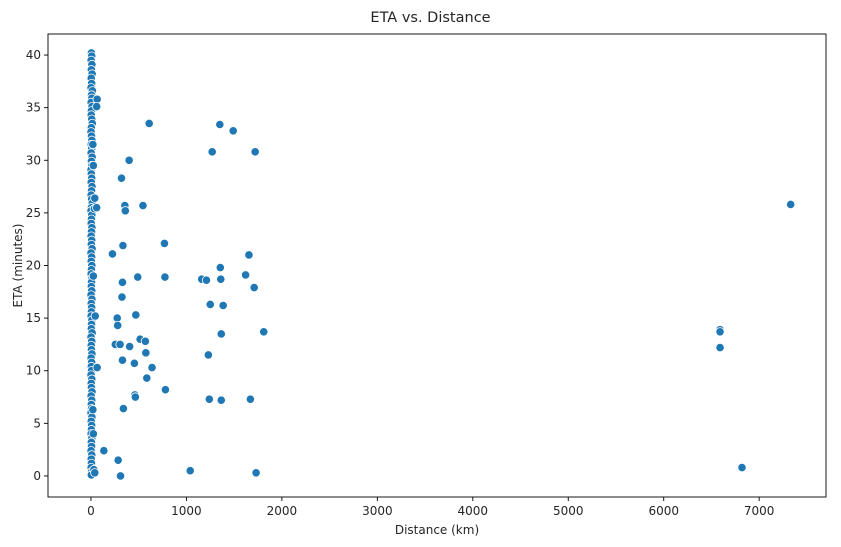  I want to click on y-tick-label: 0, so click(37, 476).